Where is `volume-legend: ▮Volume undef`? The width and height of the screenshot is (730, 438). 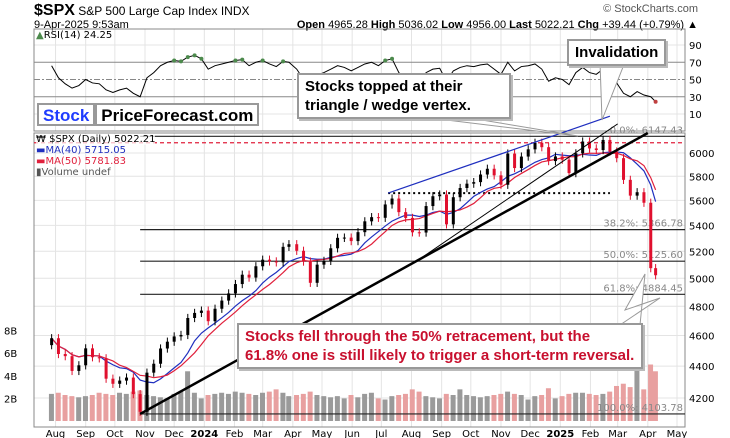 volume-legend: ▮Volume undef is located at coordinates (73, 172).